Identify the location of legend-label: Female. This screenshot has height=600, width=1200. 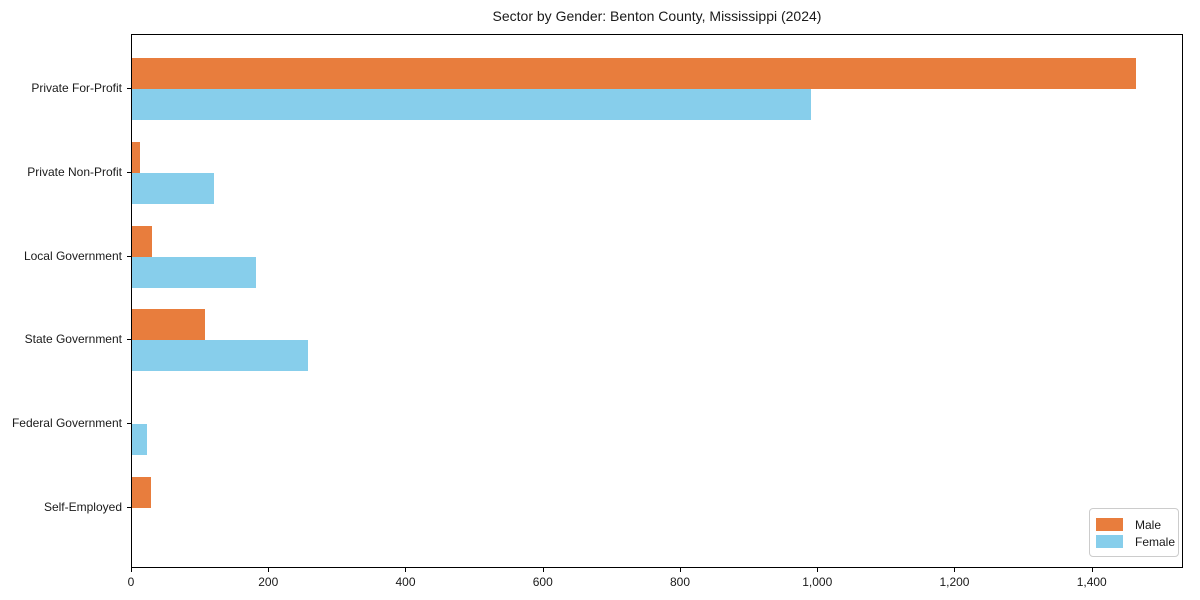
(1155, 541).